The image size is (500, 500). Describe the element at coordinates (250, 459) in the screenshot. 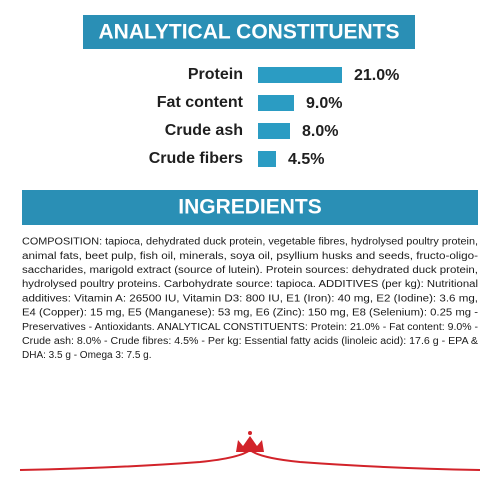

I see `footer-wave` at that location.